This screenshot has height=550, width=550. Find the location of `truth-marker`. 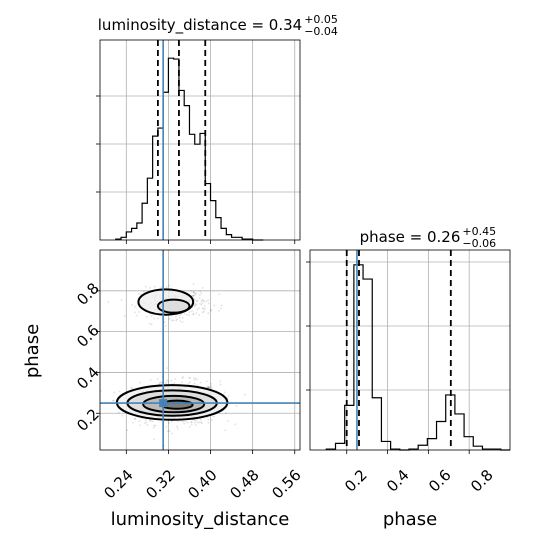

truth-marker is located at coordinates (163, 403).